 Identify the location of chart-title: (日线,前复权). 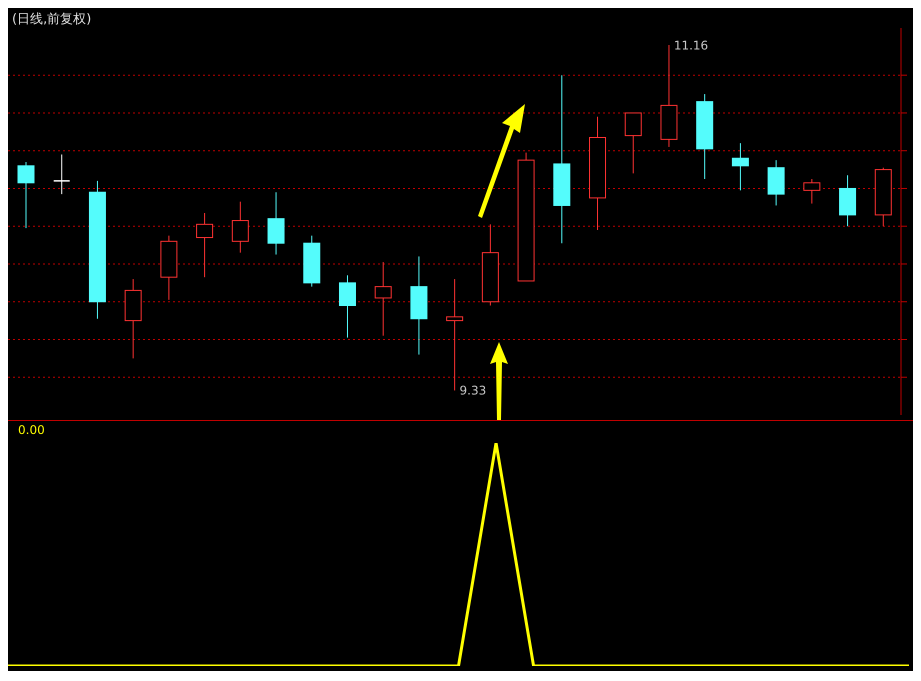
(52, 19).